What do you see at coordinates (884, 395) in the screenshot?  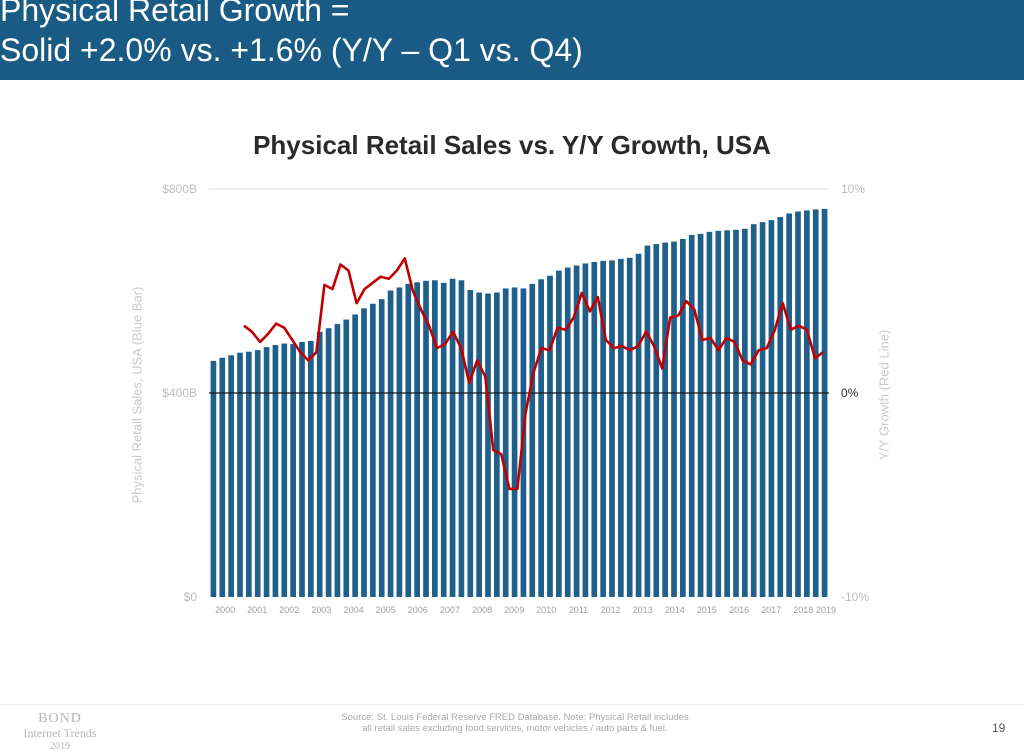 I see `y-axis-right-label: Y/Y Growth (Red Line)` at bounding box center [884, 395].